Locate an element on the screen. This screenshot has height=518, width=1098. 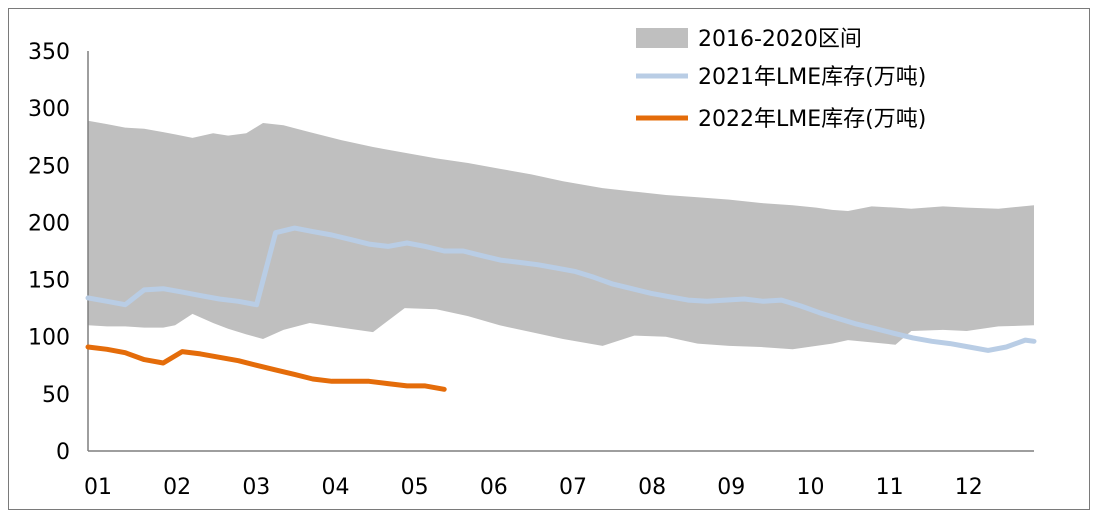
series-line-2022 is located at coordinates (266, 368).